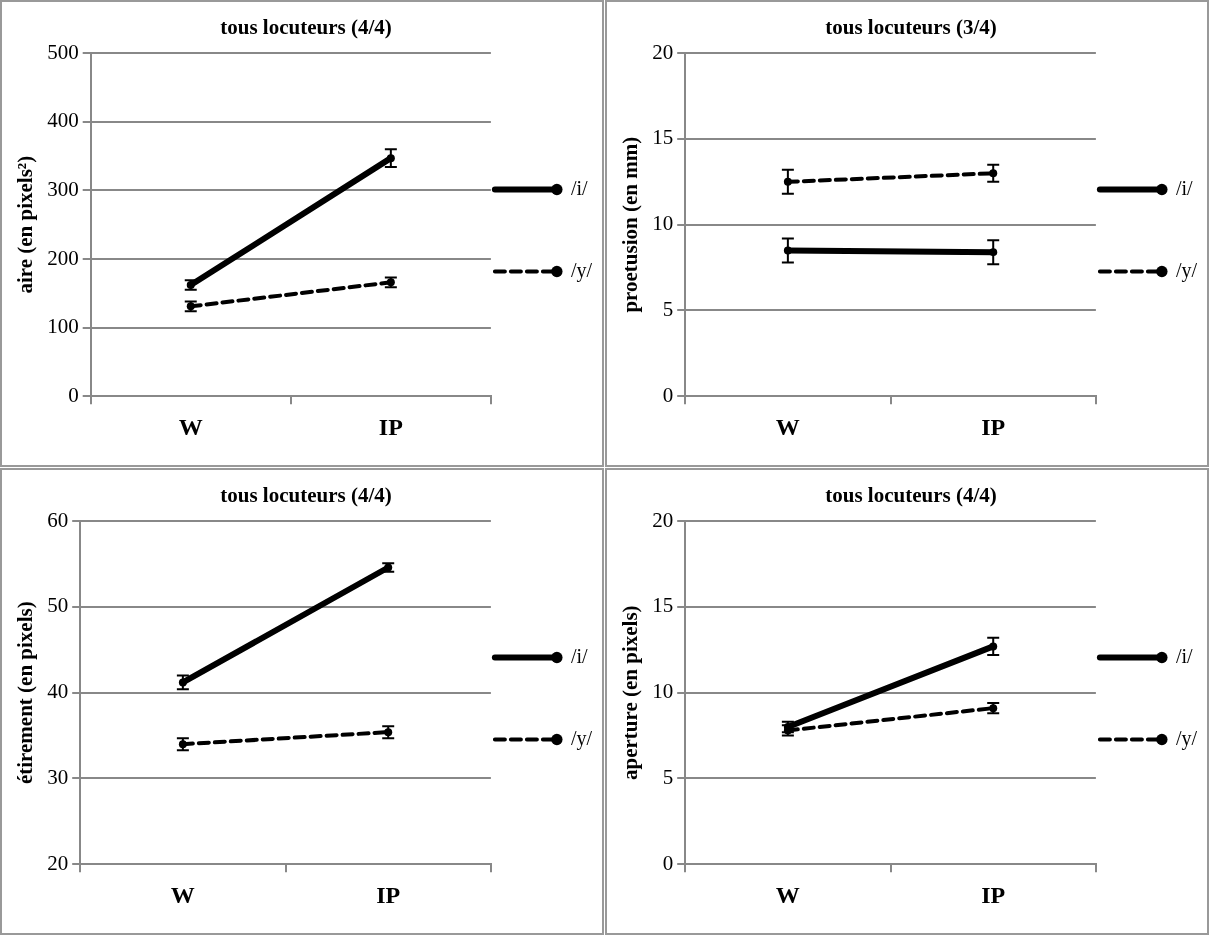  I want to click on y-axis-title: aperture (en pixels), so click(630, 692).